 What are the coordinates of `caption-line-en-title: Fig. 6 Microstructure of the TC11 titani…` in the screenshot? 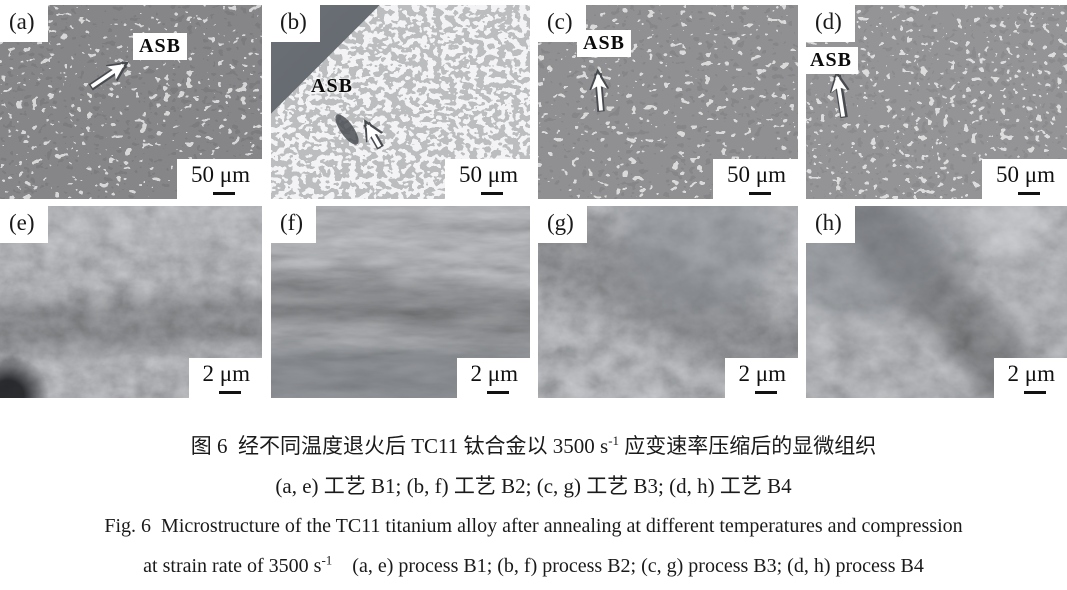 It's located at (533, 526).